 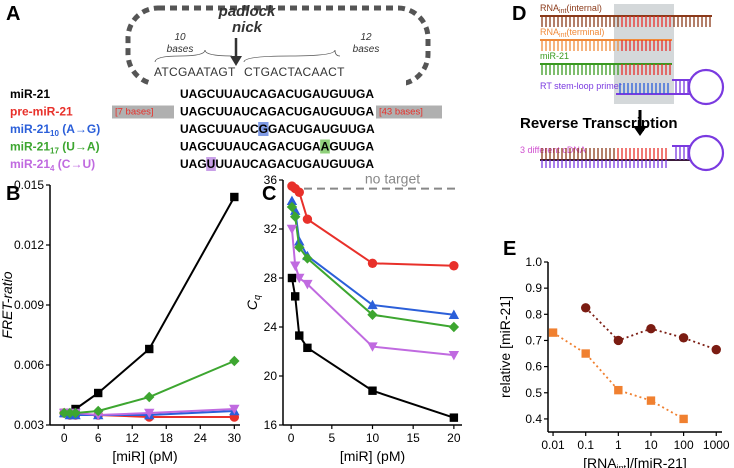 I want to click on y-tick-label: 28, so click(x=271, y=278).